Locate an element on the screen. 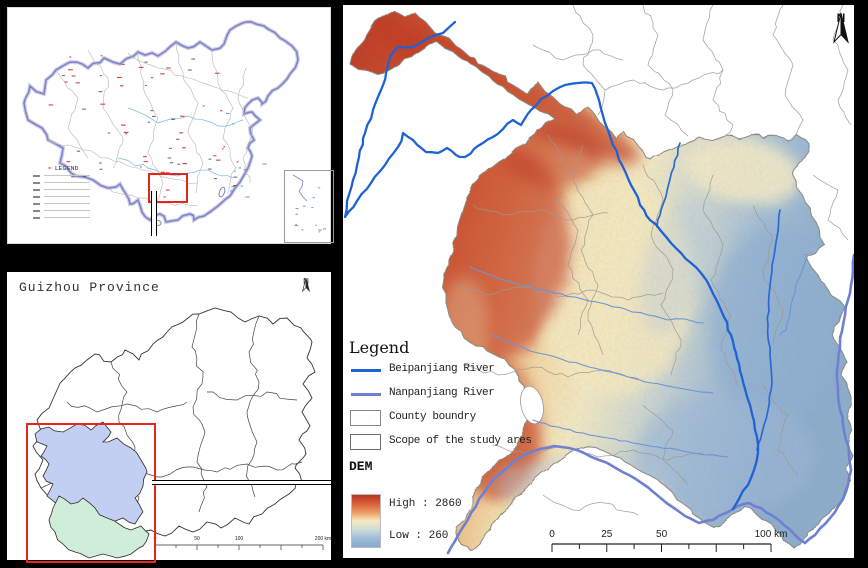  scalebar-label-0: 0 is located at coordinates (552, 534).